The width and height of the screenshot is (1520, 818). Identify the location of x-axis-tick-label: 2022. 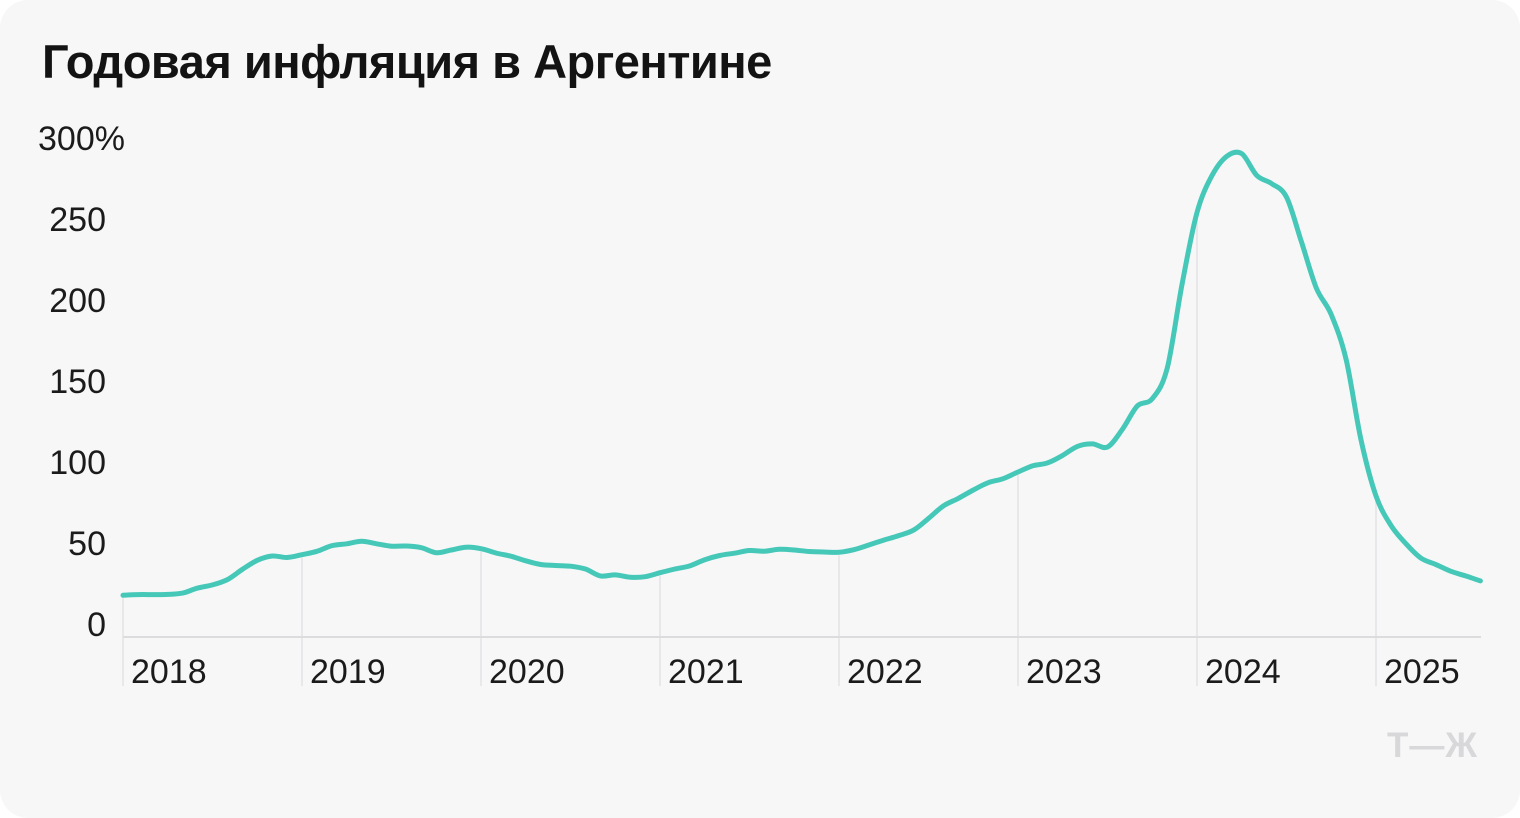
(885, 672).